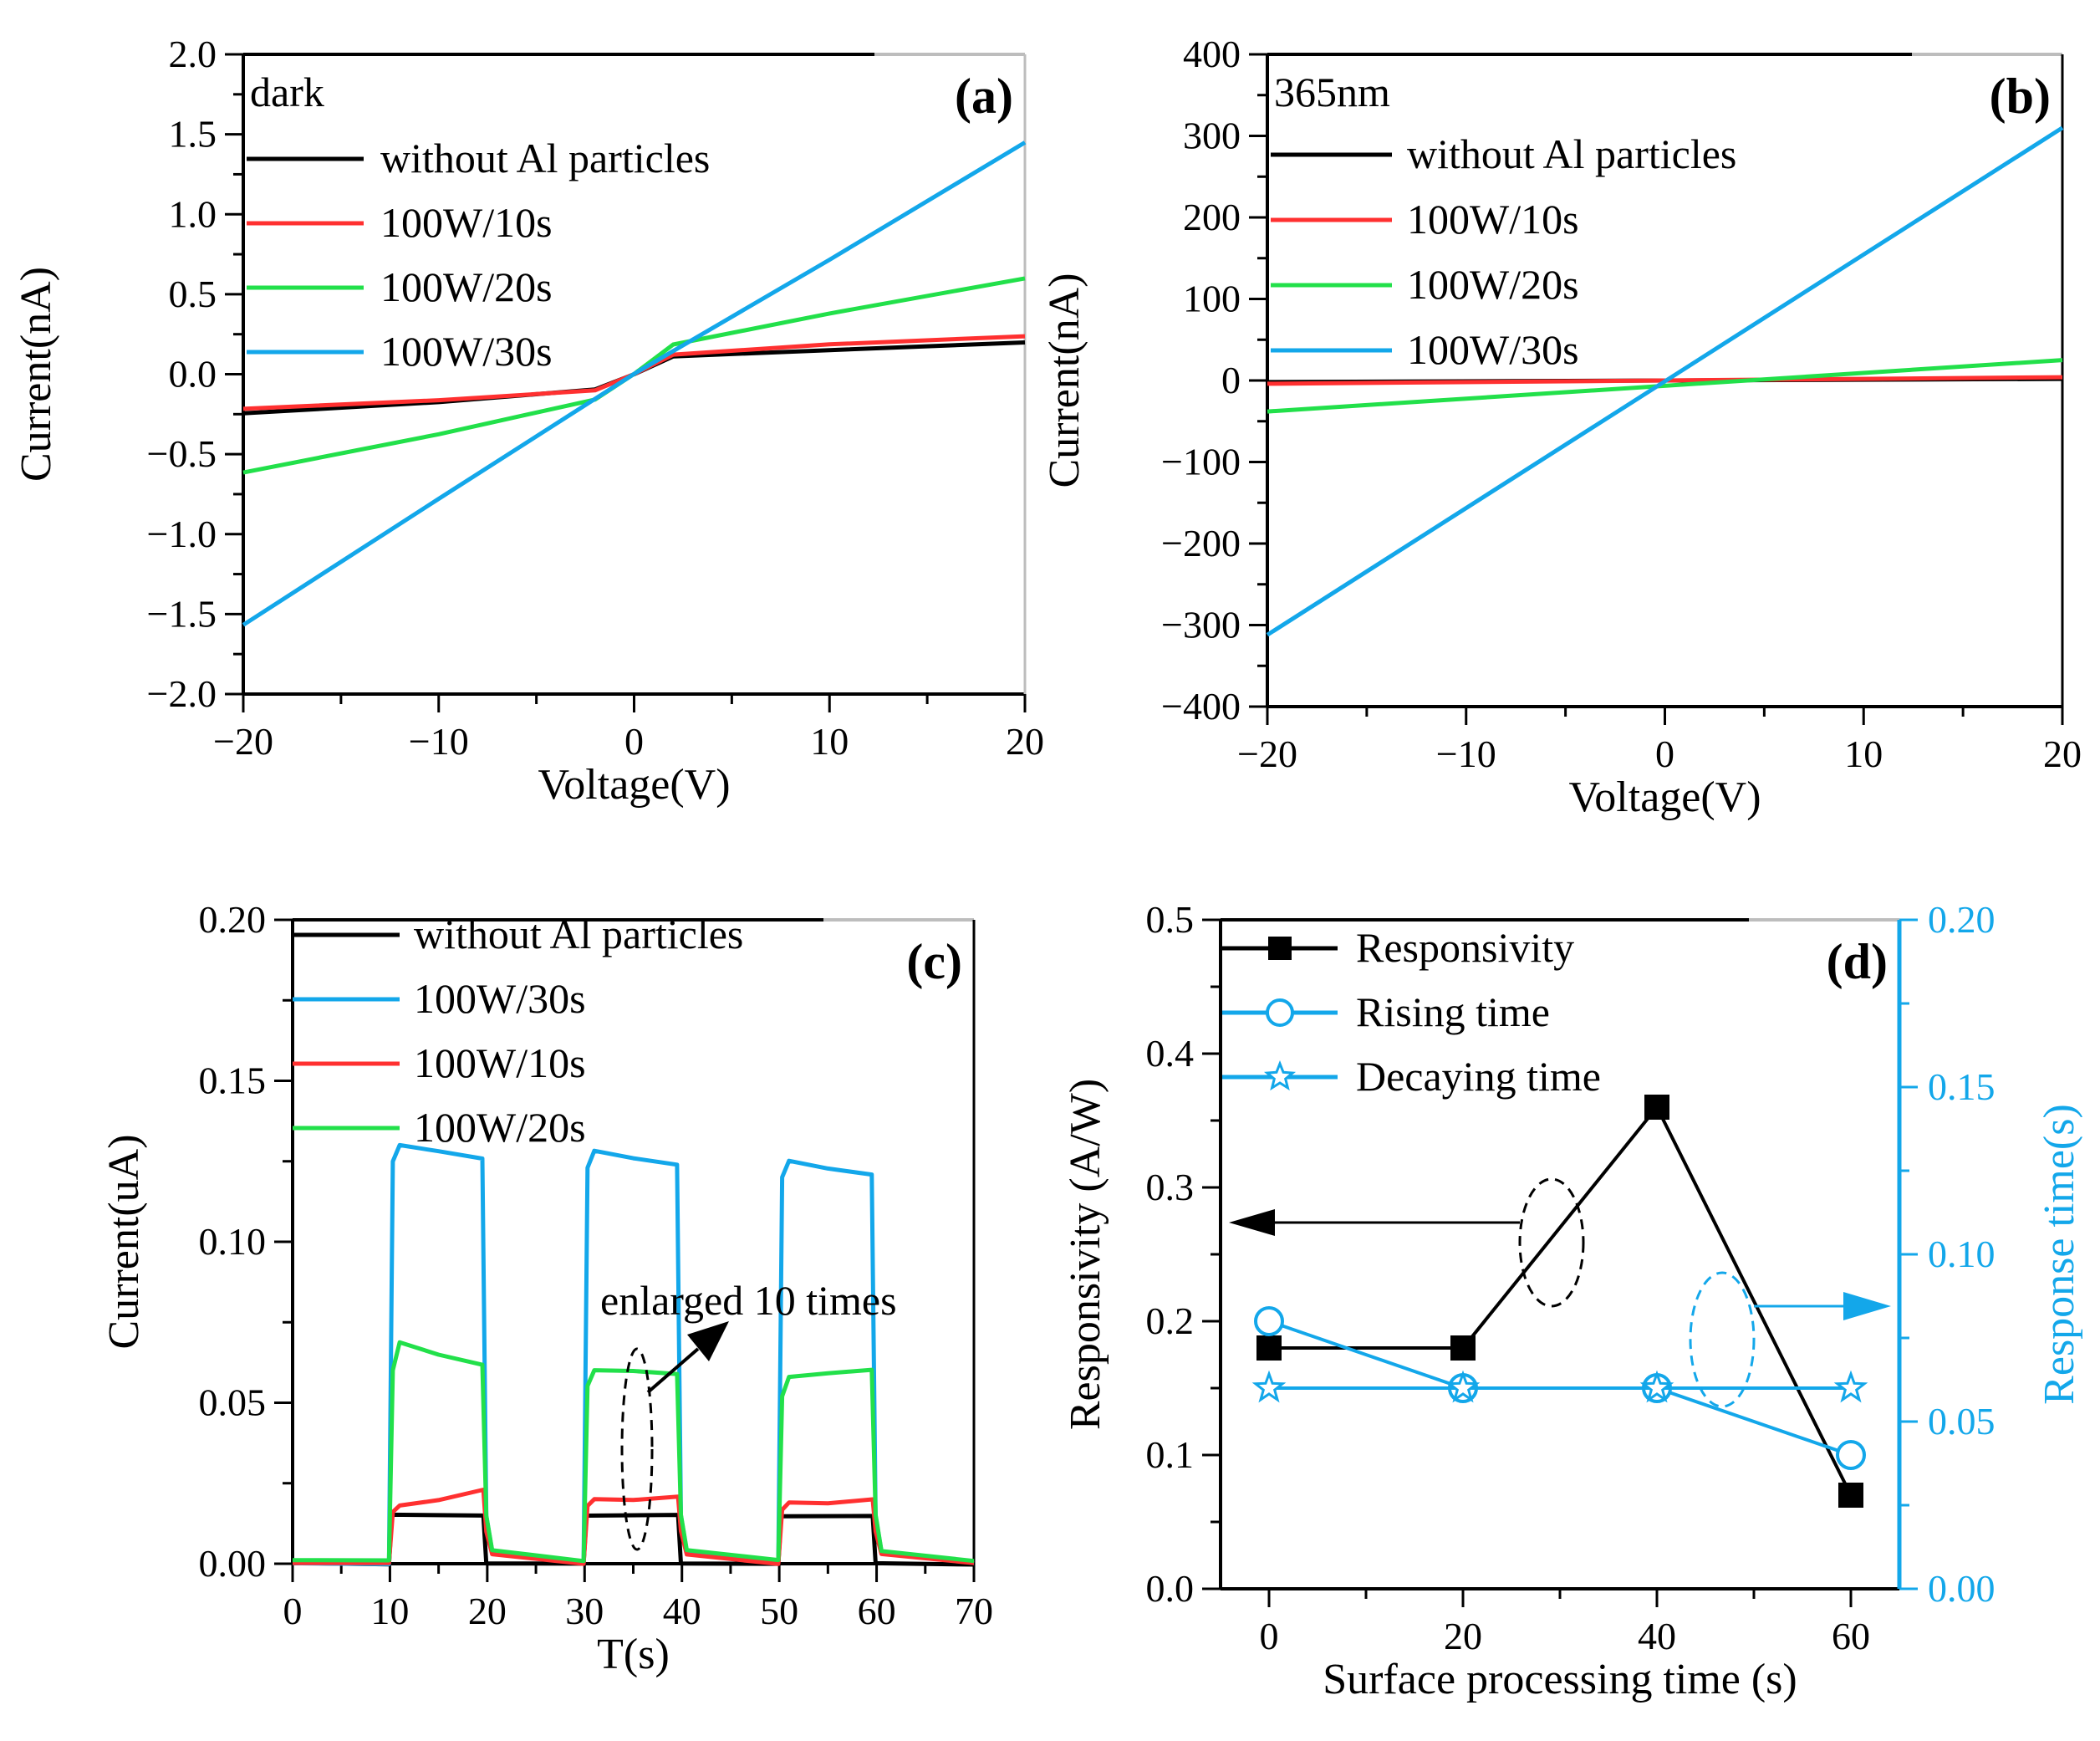 Image resolution: width=2100 pixels, height=1741 pixels. I want to click on series-line-responsivity, so click(1561, 1300).